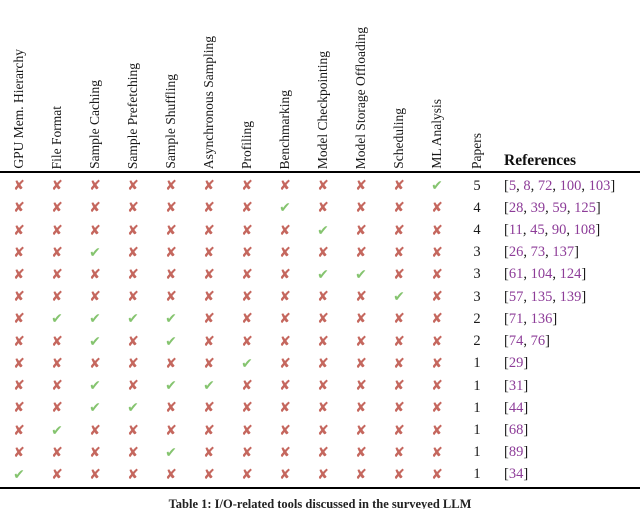  I want to click on reference-link: 29, so click(516, 363).